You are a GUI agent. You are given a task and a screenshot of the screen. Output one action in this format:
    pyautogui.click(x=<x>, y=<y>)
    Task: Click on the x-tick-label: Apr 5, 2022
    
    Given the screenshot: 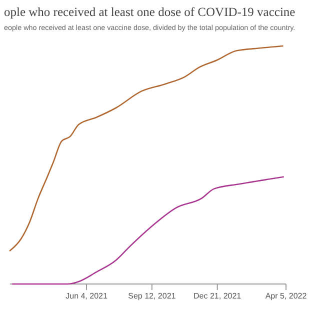 What is the action you would take?
    pyautogui.click(x=286, y=296)
    